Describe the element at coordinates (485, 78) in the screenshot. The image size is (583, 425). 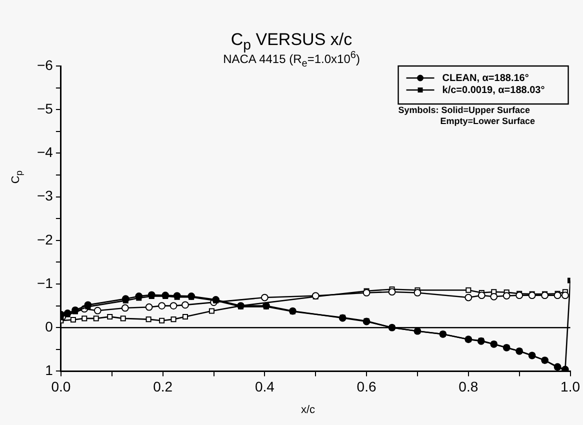
I see `legend-label: CLEAN, α=188.16°` at that location.